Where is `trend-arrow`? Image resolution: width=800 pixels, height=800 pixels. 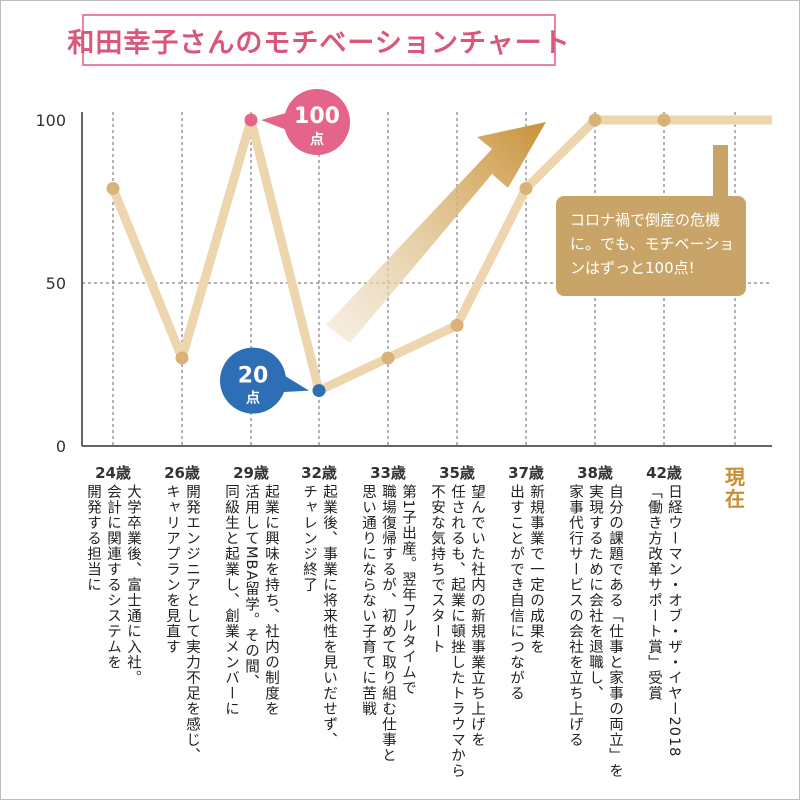 trend-arrow is located at coordinates (436, 232).